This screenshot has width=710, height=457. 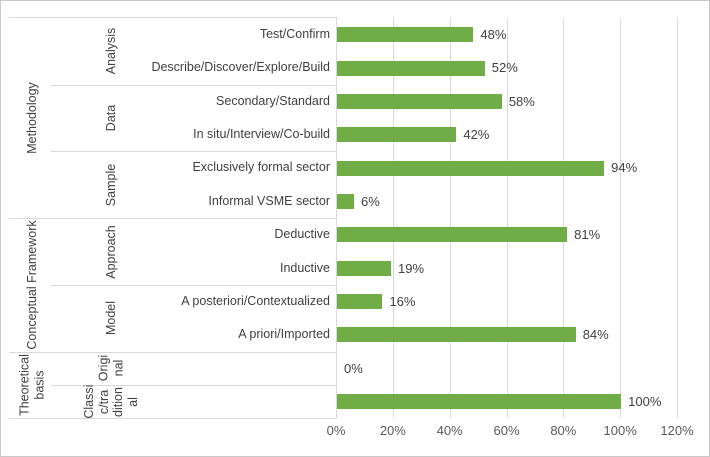 I want to click on category-label: Informal VSME sector, so click(x=269, y=200).